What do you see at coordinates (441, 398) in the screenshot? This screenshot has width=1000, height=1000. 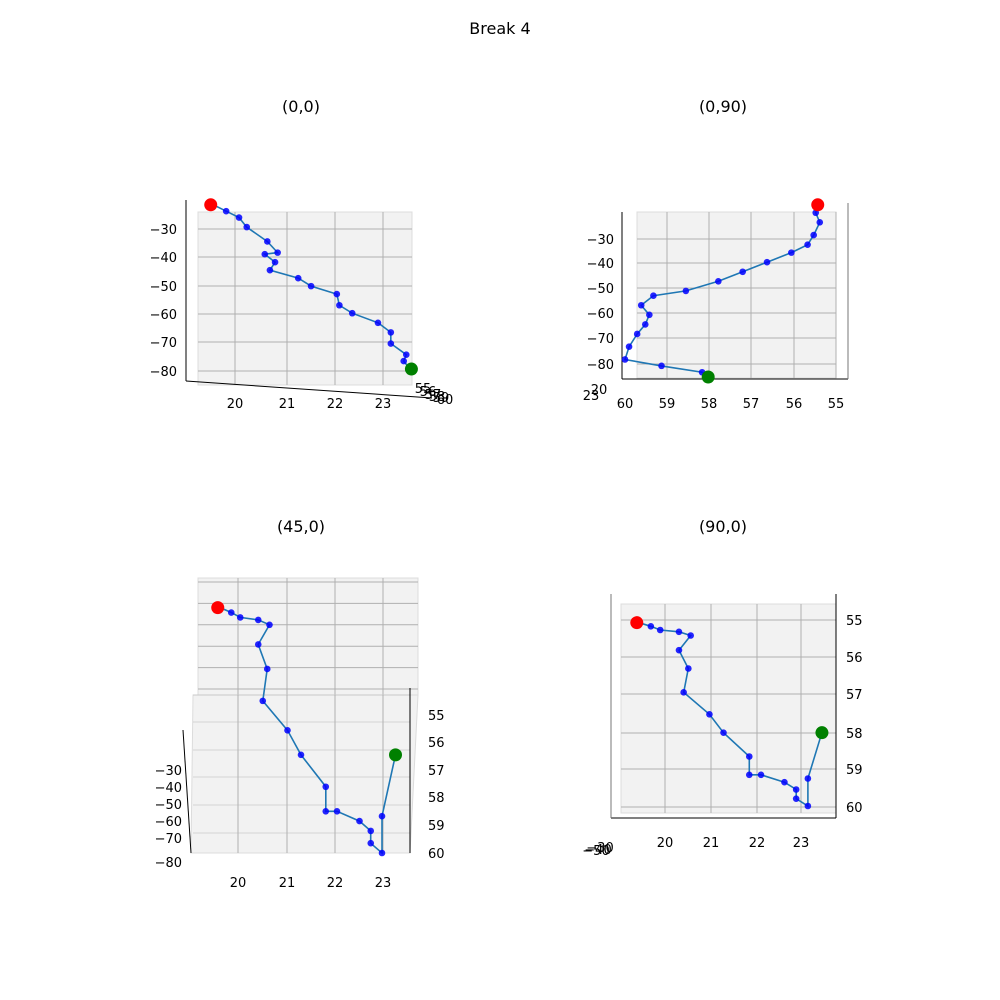 I see `depth-tick-label: 59` at bounding box center [441, 398].